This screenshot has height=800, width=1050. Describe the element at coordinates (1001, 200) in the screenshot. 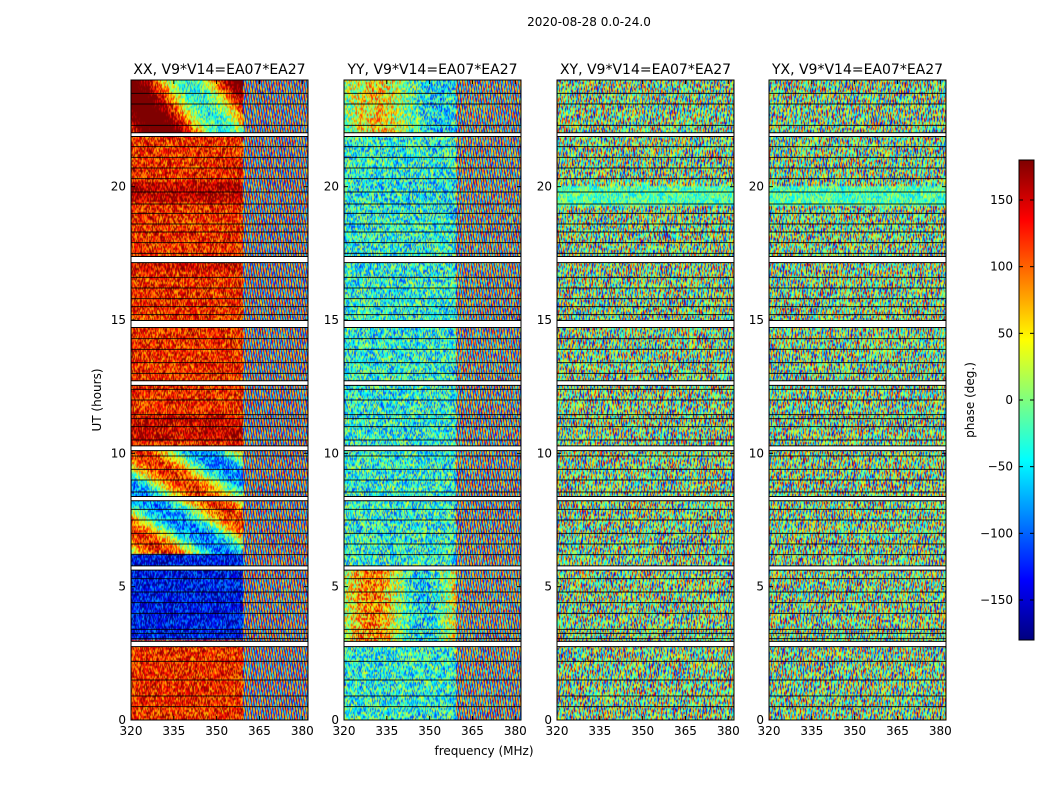

I see `colorbar-tick-label: 150` at that location.